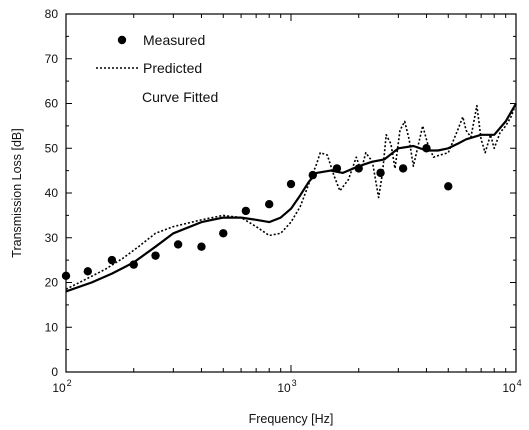 This screenshot has height=430, width=529. I want to click on y-tick-label: 60, so click(52, 104).